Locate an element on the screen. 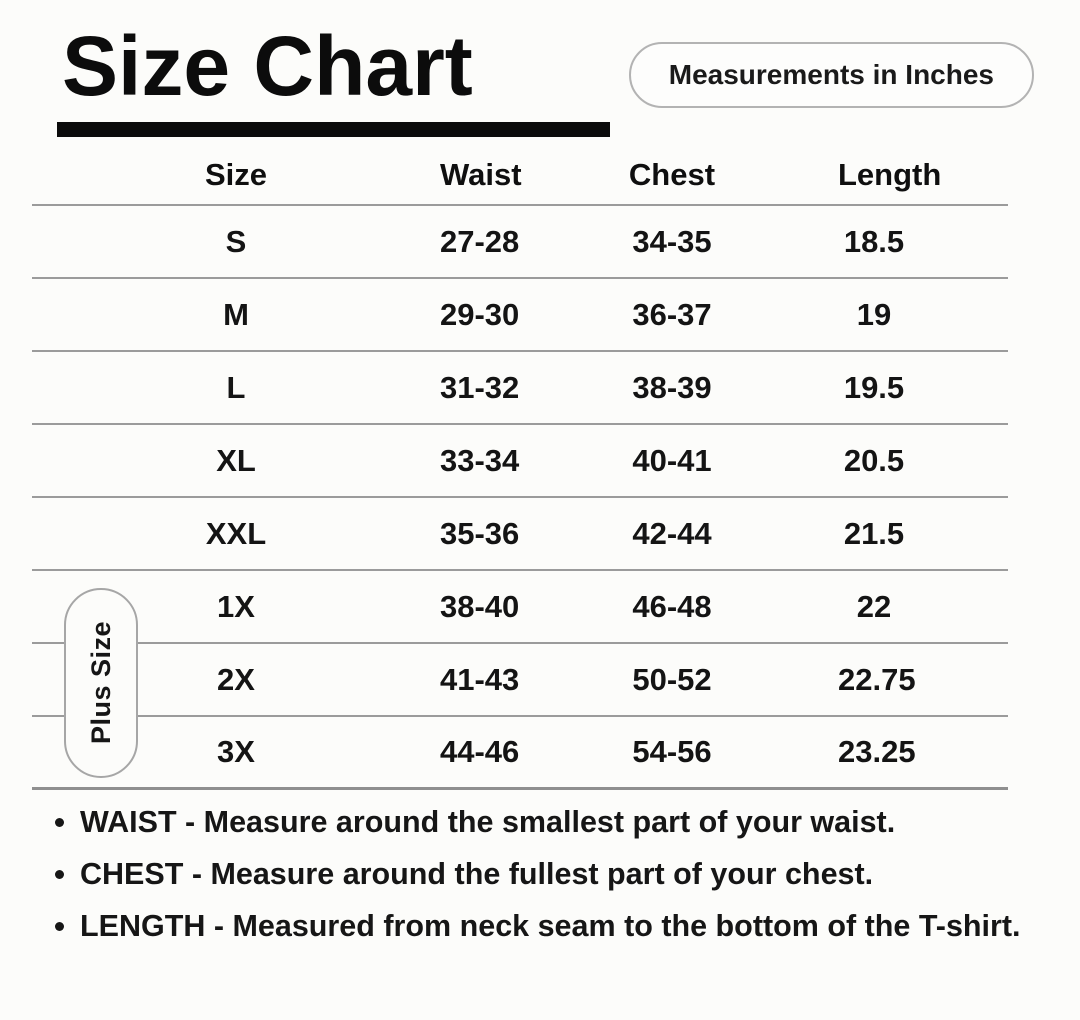  units-badge: Measurements in Inches is located at coordinates (831, 75).